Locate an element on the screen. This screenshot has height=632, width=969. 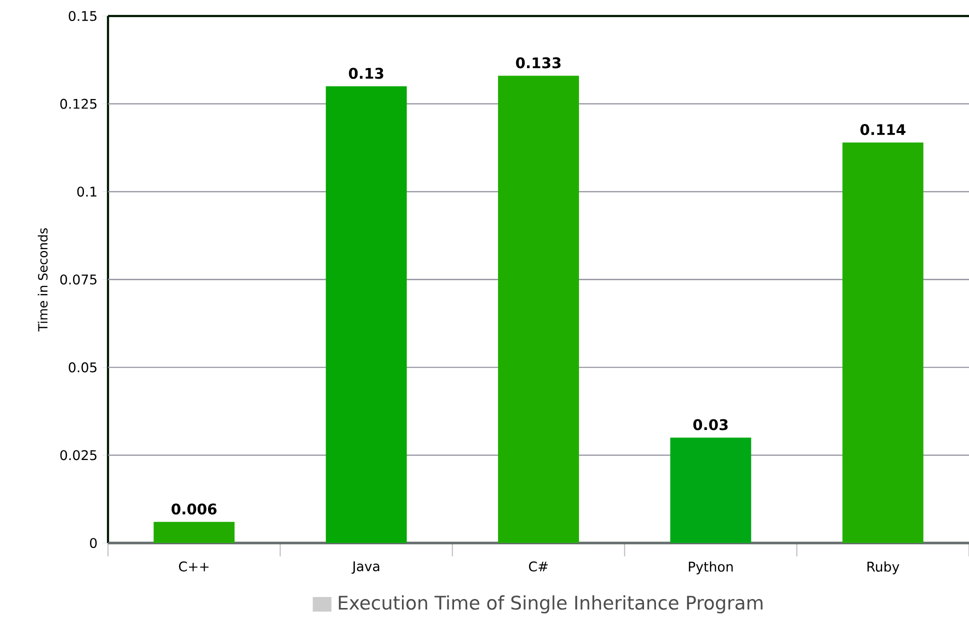
x-tick-label: Java is located at coordinates (366, 567).